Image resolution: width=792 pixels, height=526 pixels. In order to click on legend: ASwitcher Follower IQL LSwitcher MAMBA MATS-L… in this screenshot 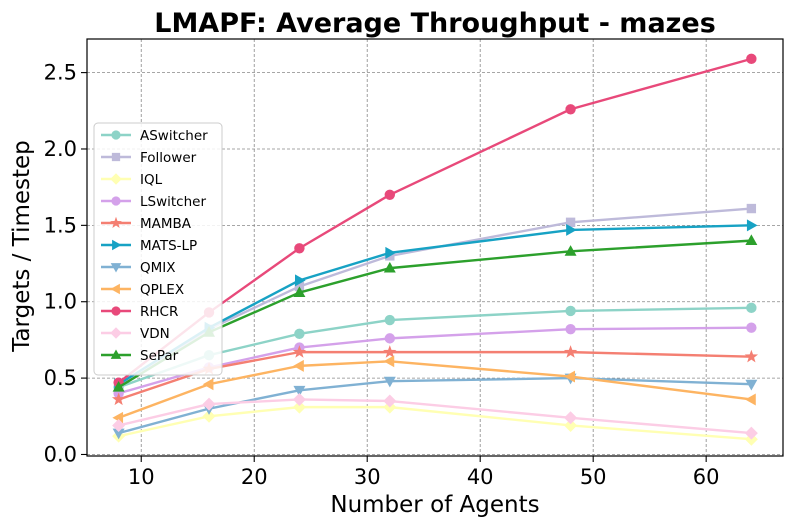, I will do `click(158, 249)`.